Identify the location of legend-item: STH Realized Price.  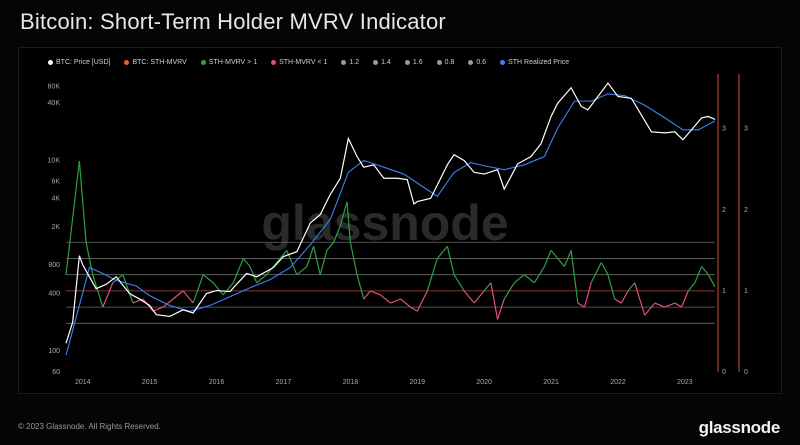
(534, 62).